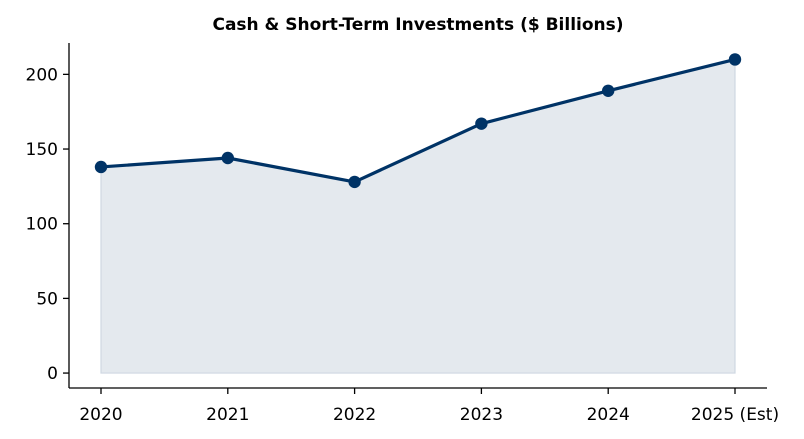 The width and height of the screenshot is (804, 439). I want to click on x-axis-ticks: 2020 2021 2022 2023 2024 2025 (Est), so click(429, 406).